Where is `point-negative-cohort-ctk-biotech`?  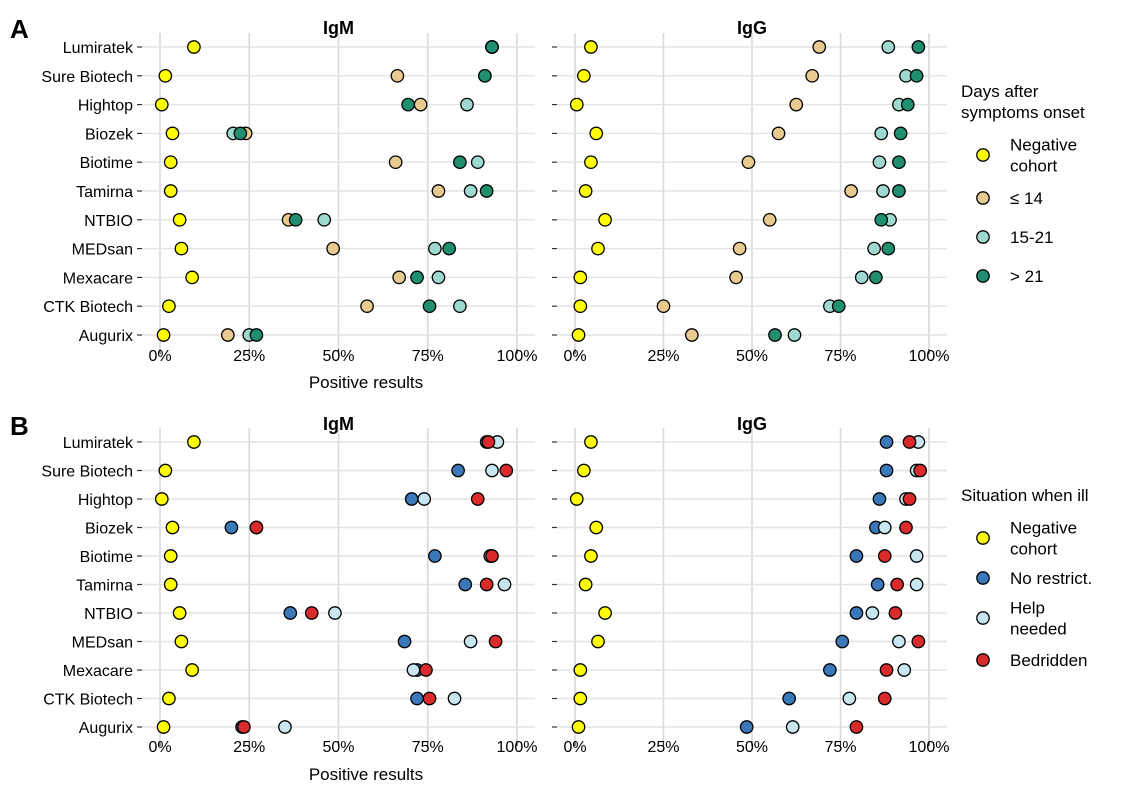 point-negative-cohort-ctk-biotech is located at coordinates (169, 698).